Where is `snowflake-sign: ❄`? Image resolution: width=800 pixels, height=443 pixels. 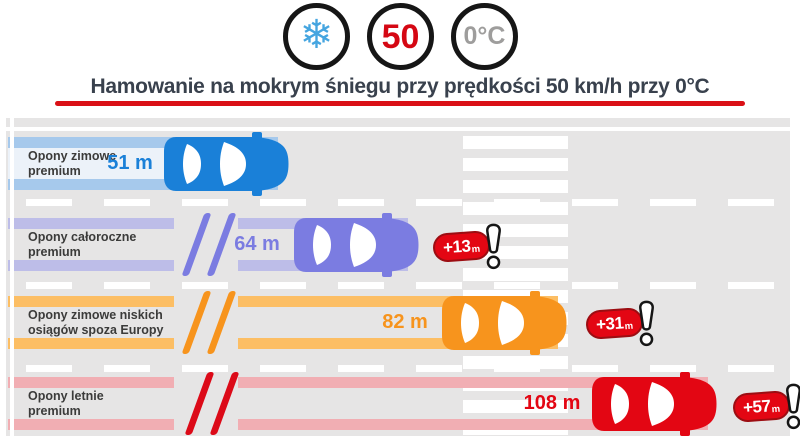
snowflake-sign: ❄ is located at coordinates (316, 36).